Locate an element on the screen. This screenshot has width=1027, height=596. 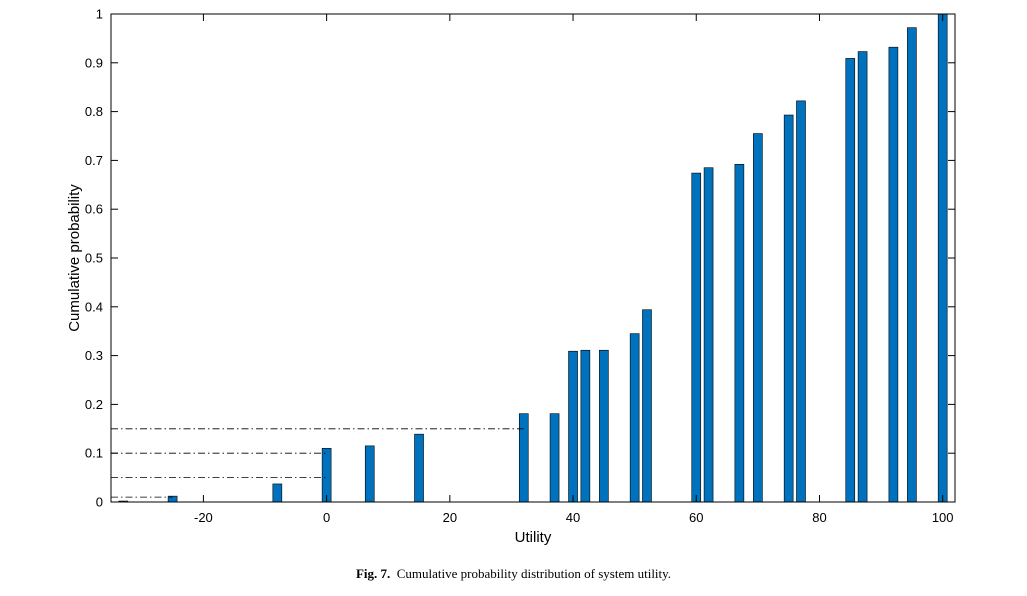
reference-lines-group is located at coordinates (317, 463).